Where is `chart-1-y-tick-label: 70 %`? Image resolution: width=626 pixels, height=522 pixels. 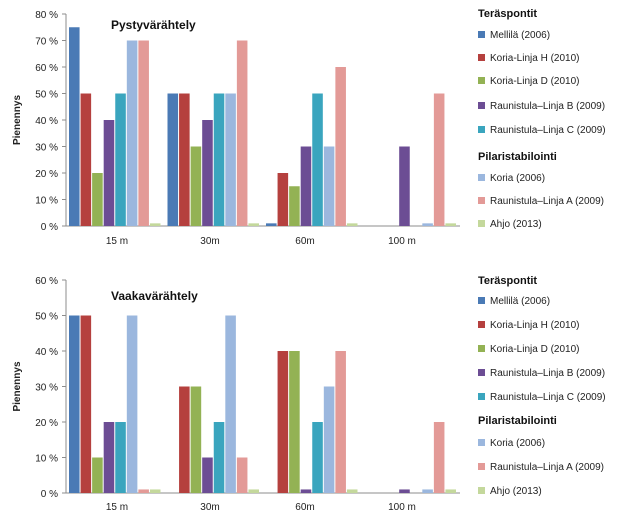 chart-1-y-tick-label: 70 % is located at coordinates (46, 42).